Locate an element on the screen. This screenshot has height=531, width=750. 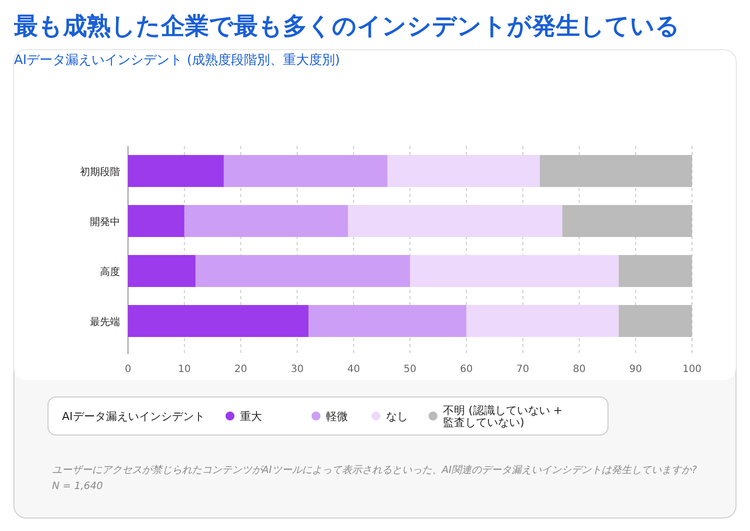
x-tick-label: 100 is located at coordinates (692, 369).